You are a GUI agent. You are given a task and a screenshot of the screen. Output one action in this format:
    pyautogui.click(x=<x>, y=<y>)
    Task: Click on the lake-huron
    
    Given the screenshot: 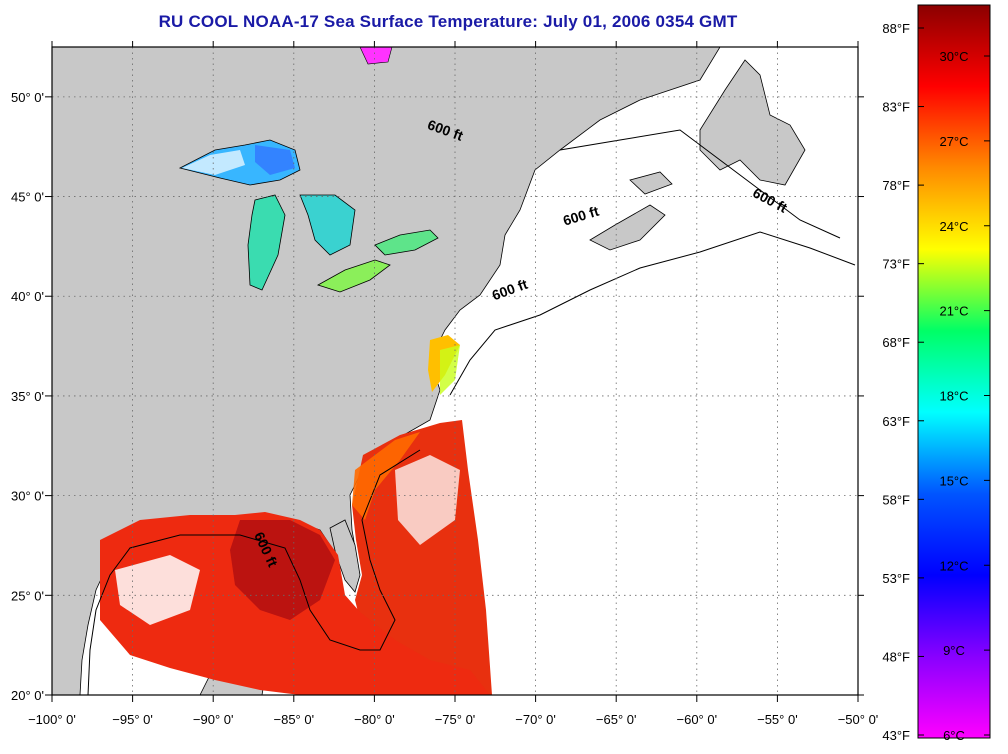 What is the action you would take?
    pyautogui.click(x=327, y=225)
    